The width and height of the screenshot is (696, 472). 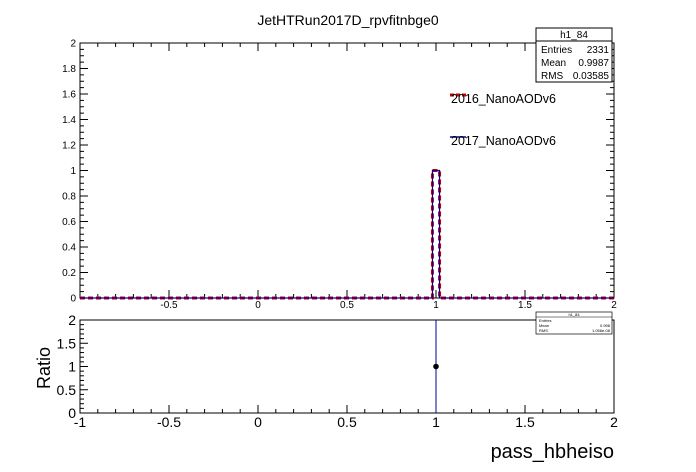 What do you see at coordinates (436, 422) in the screenshot?
I see `ratio-x-tick-label: 1` at bounding box center [436, 422].